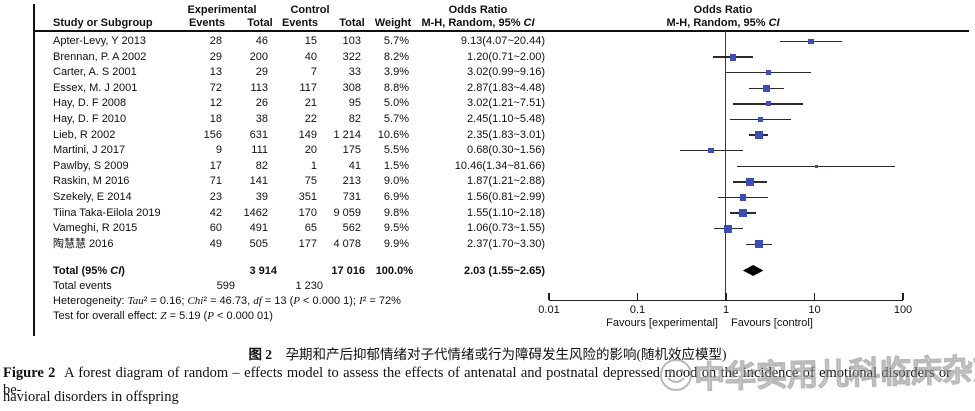 This screenshot has height=411, width=975. I want to click on x-axis-line, so click(726, 300).